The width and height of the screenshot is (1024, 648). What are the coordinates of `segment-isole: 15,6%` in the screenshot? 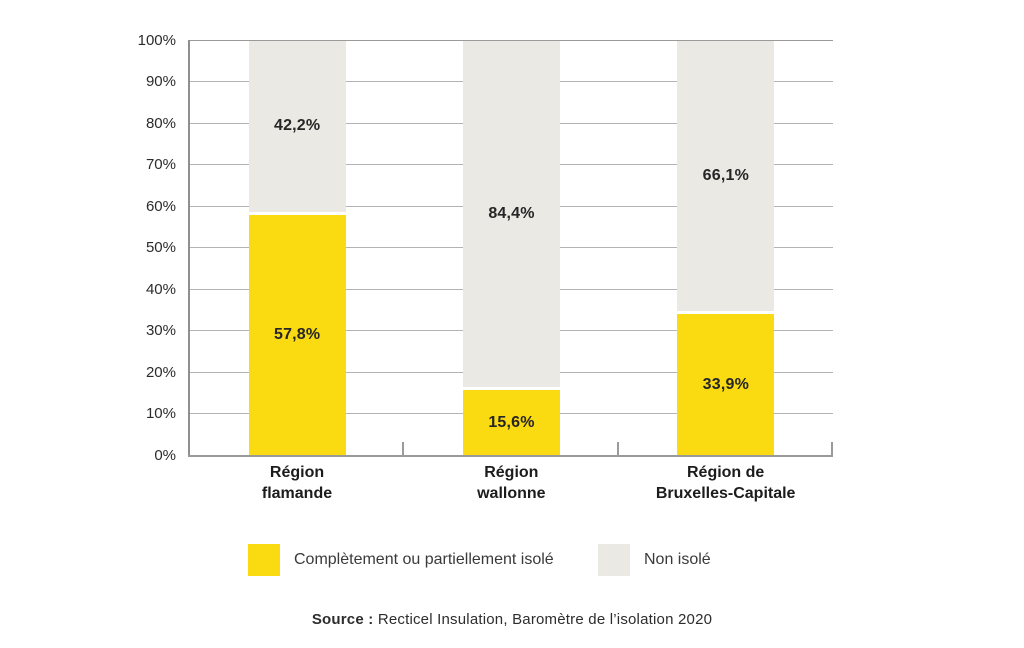 It's located at (511, 422).